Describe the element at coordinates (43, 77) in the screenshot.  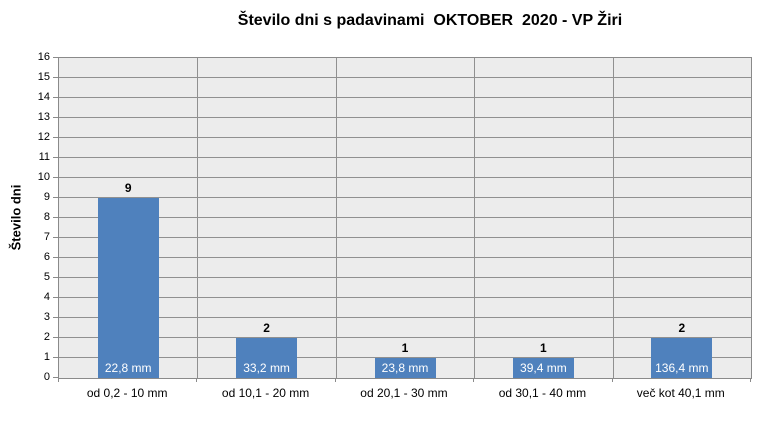
I see `y-tick-label: 15` at that location.